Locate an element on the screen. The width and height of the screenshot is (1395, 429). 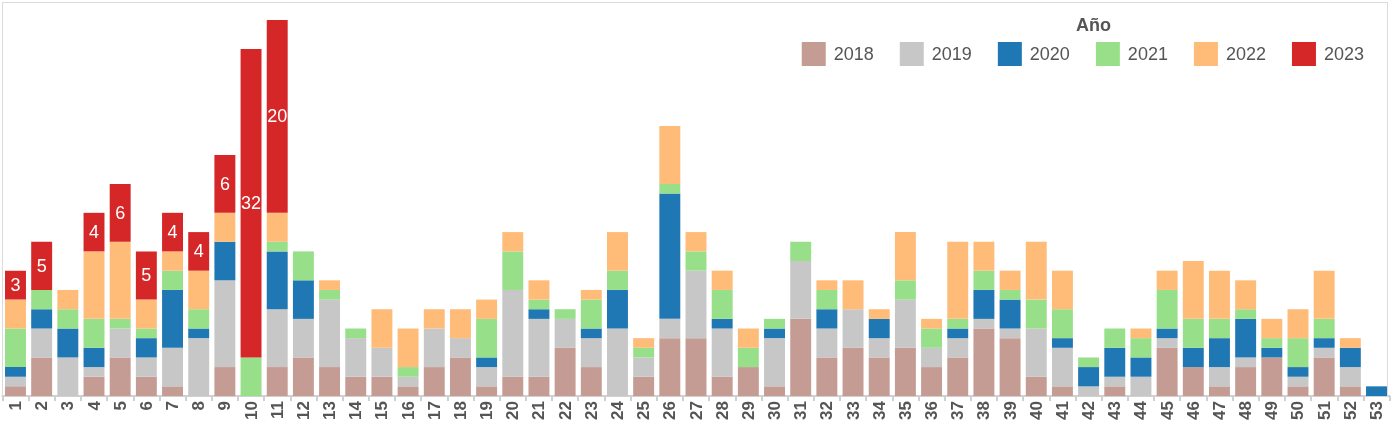
x-tick-label: 37 is located at coordinates (958, 410).